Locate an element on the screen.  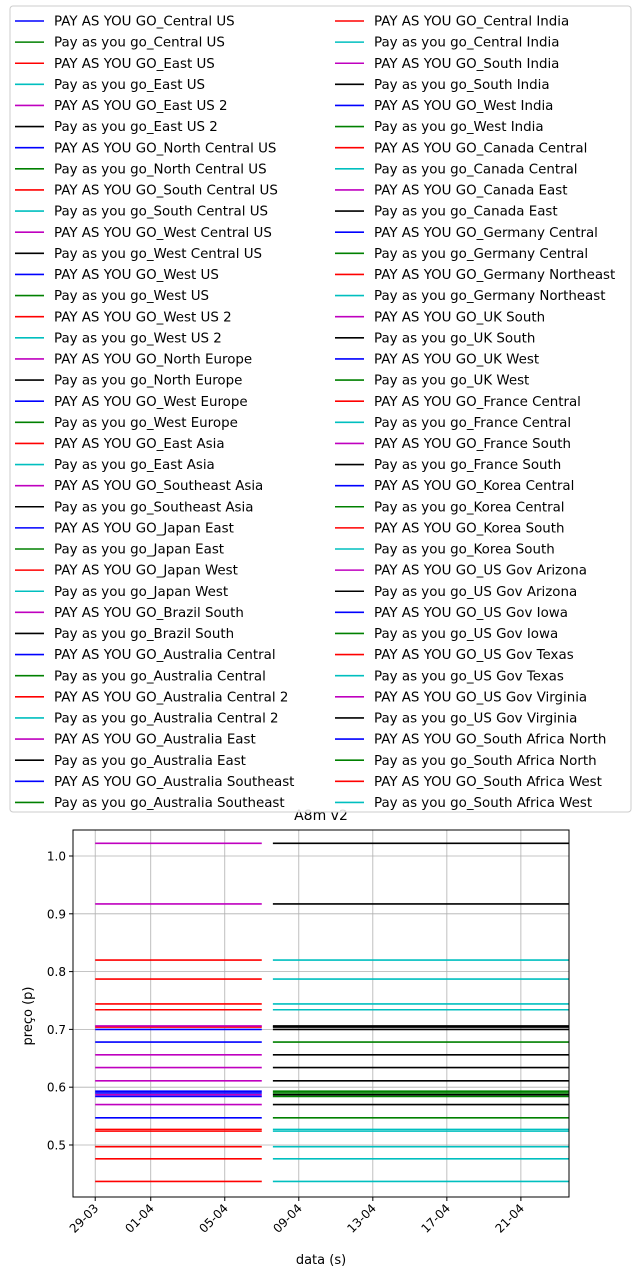
legend-label: PAY AS YOU GO_South Africa West is located at coordinates (488, 782).